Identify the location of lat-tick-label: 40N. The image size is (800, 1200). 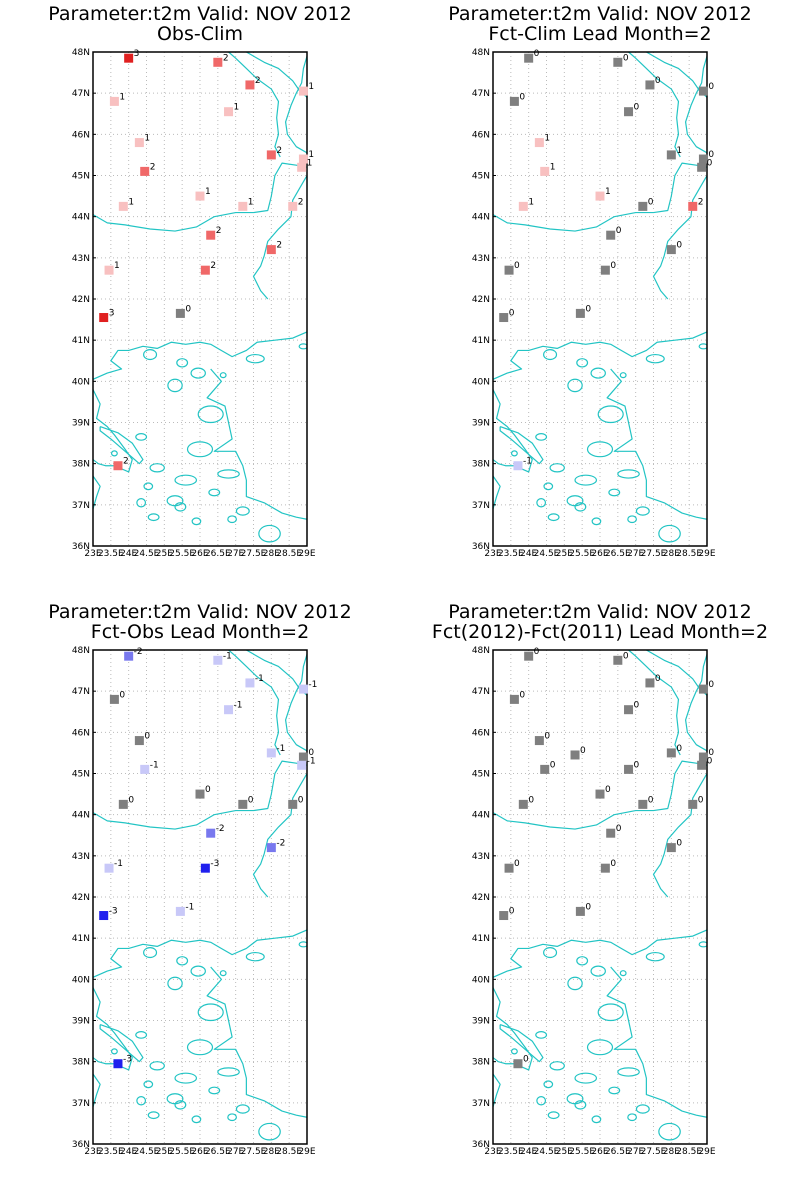
(481, 980).